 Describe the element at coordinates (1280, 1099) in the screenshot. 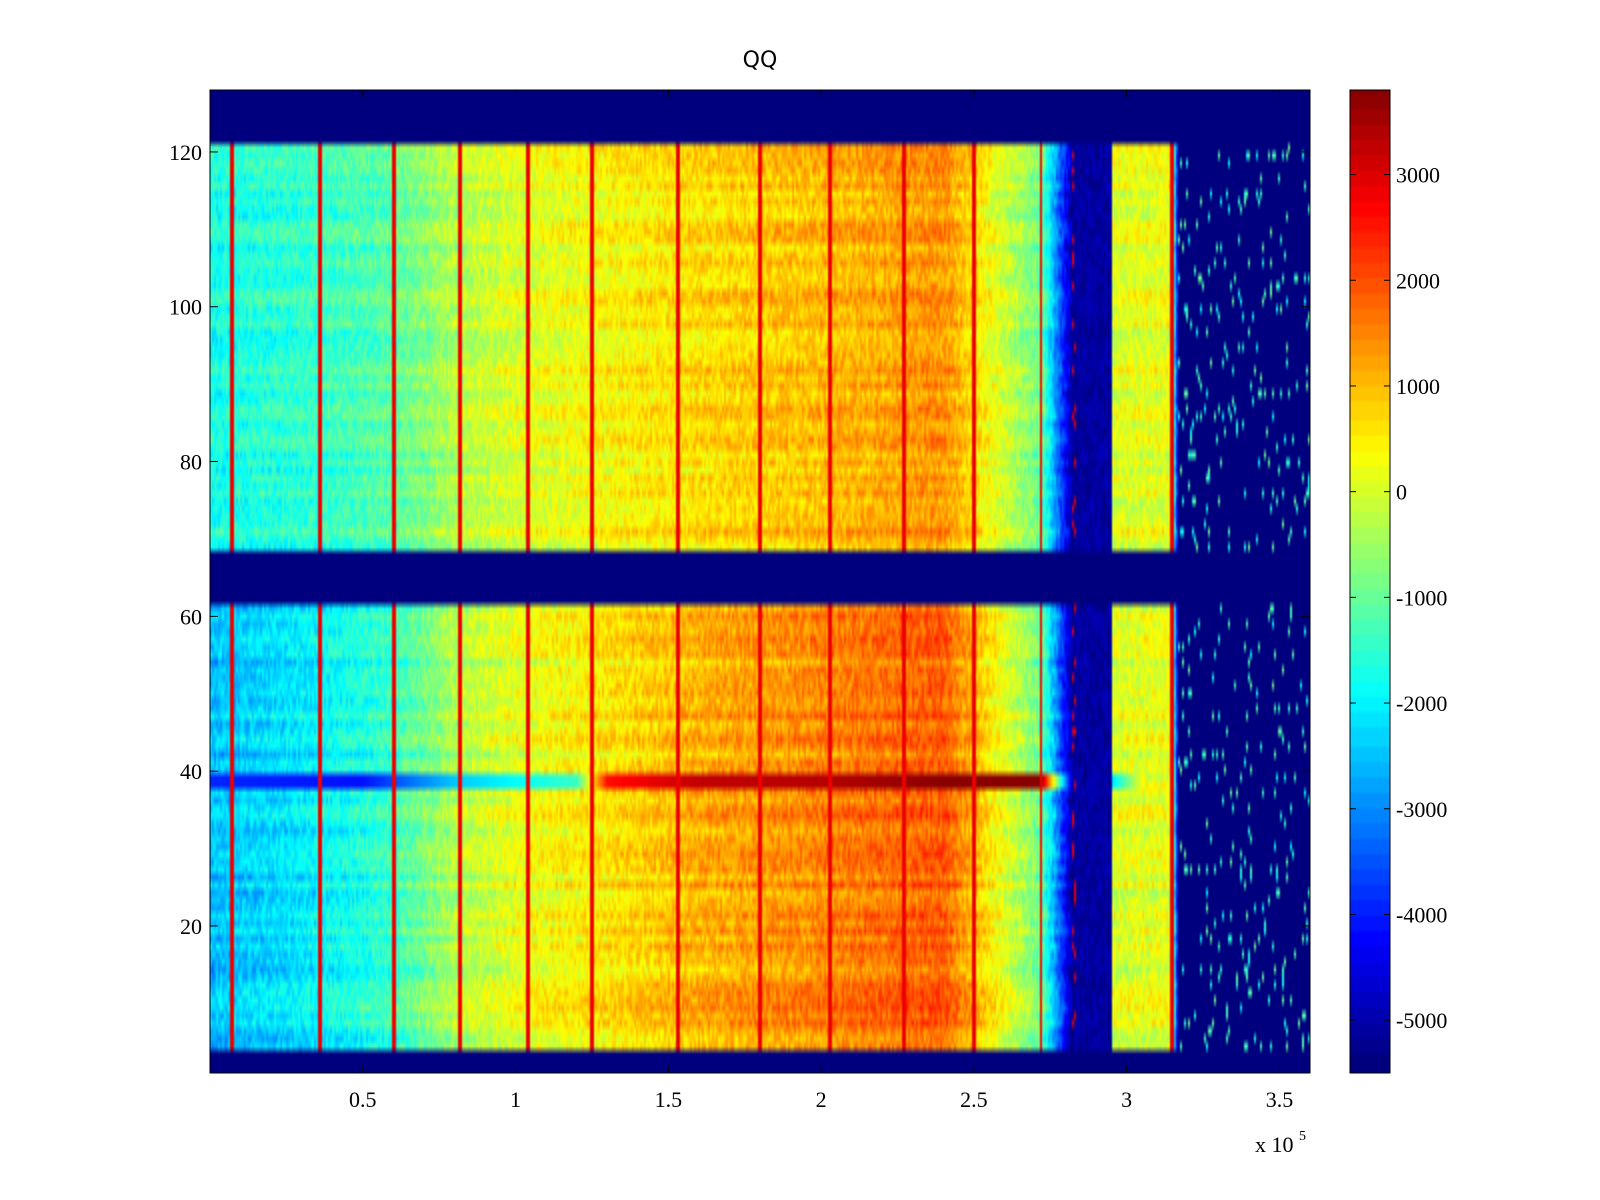

I see `x-tick-label: 3.5` at that location.